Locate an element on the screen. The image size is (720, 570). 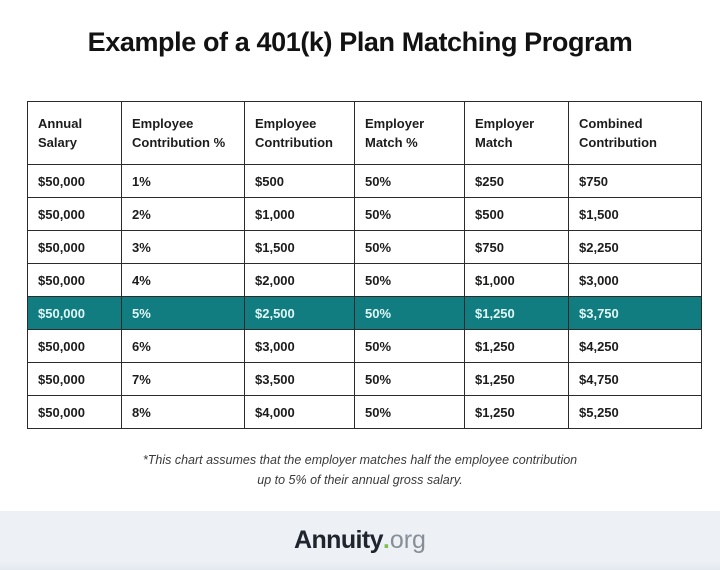
table-cell: $4,000 is located at coordinates (299, 412).